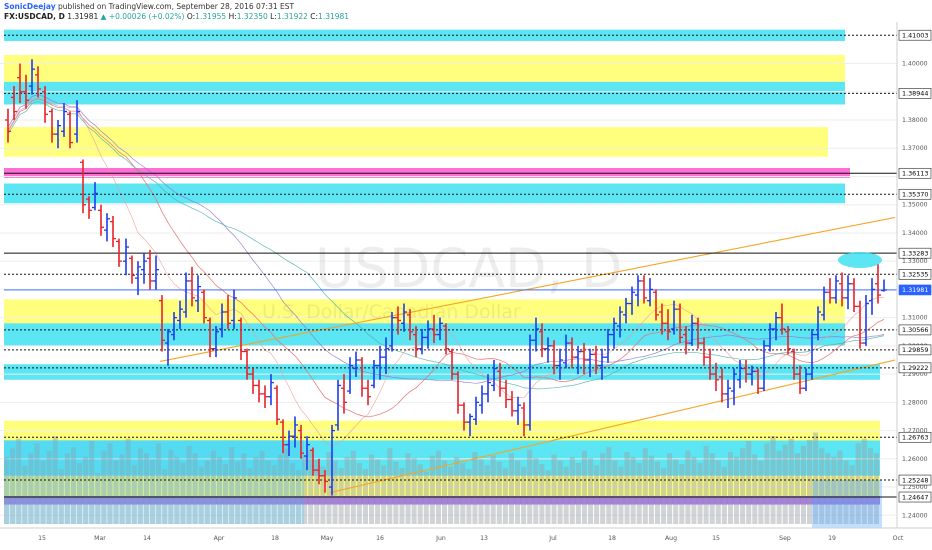 The image size is (932, 550). I want to click on open-label: O:, so click(191, 16).